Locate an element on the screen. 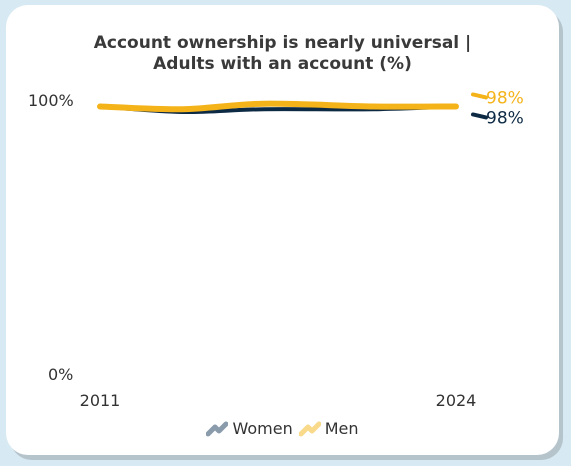 Image resolution: width=571 pixels, height=466 pixels. legend-item-women: Women is located at coordinates (249, 428).